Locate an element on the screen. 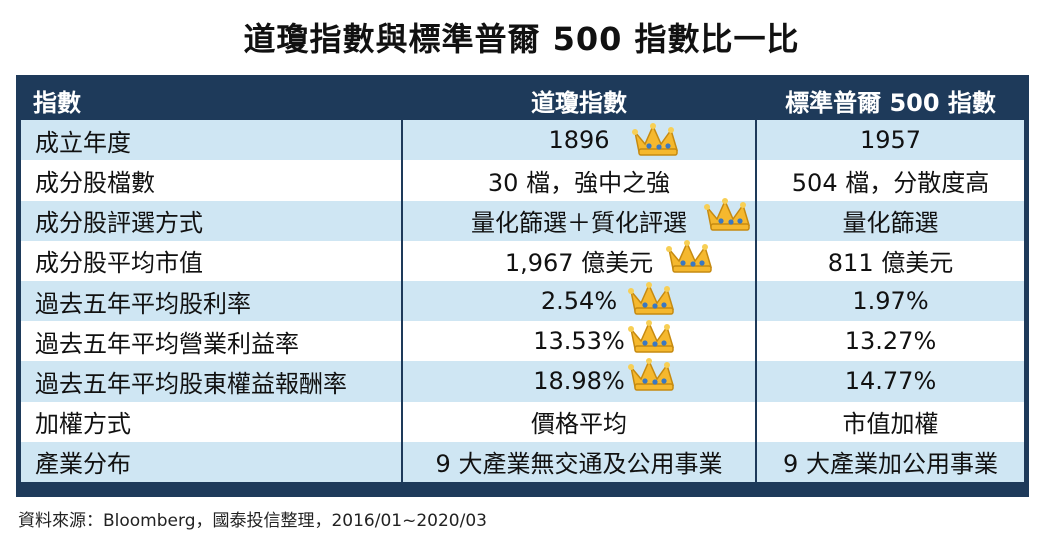  dow-value: 13.53% is located at coordinates (579, 340).